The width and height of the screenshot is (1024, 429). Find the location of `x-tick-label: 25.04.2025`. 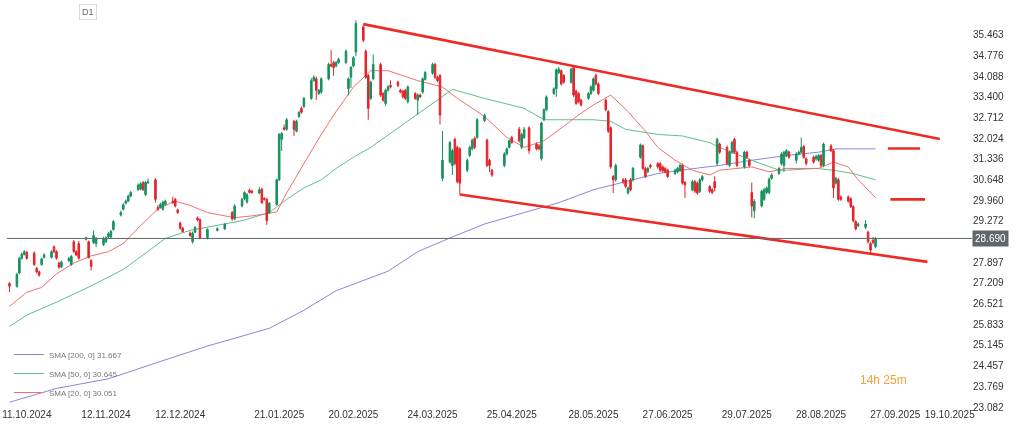

x-tick-label: 25.04.2025 is located at coordinates (512, 414).